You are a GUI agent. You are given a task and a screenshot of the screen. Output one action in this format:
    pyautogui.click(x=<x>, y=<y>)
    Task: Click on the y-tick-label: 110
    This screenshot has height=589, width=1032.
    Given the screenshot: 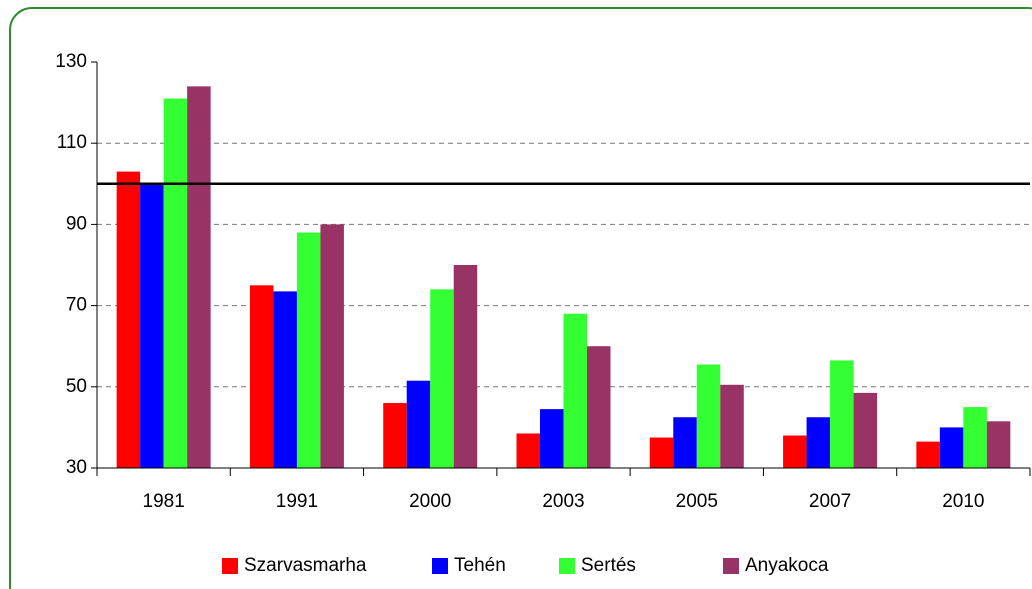 What is the action you would take?
    pyautogui.click(x=72, y=142)
    